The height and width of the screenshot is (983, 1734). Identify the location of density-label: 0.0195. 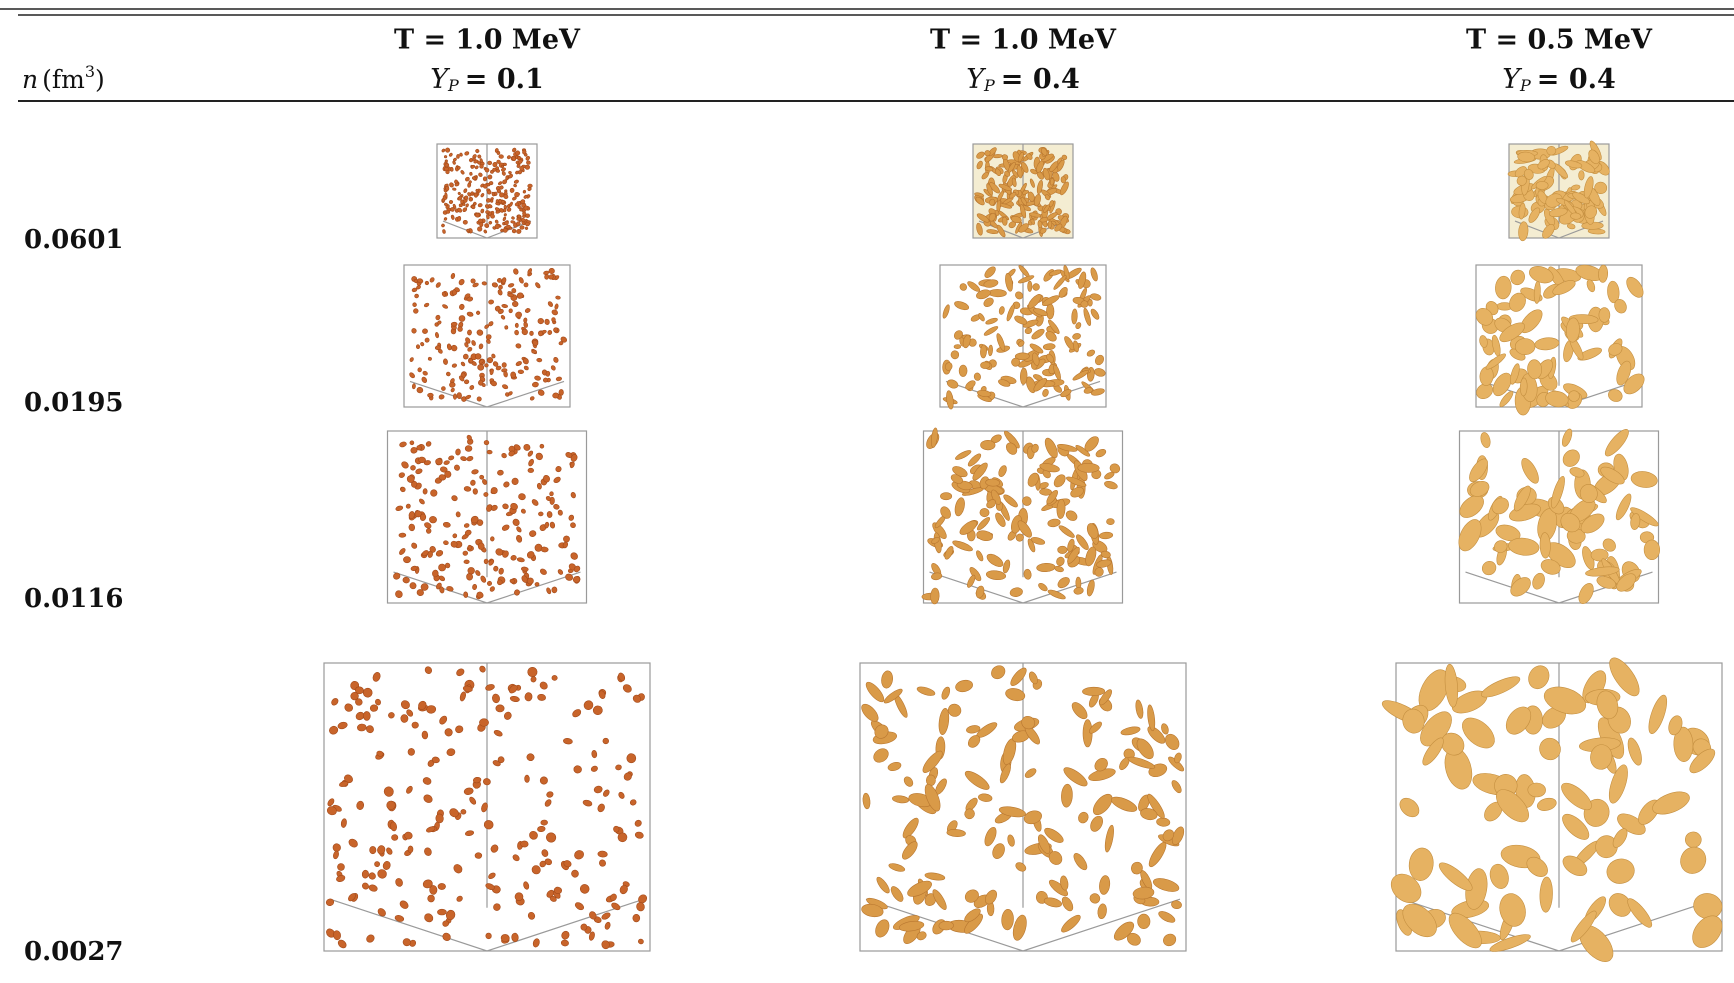
(74, 403).